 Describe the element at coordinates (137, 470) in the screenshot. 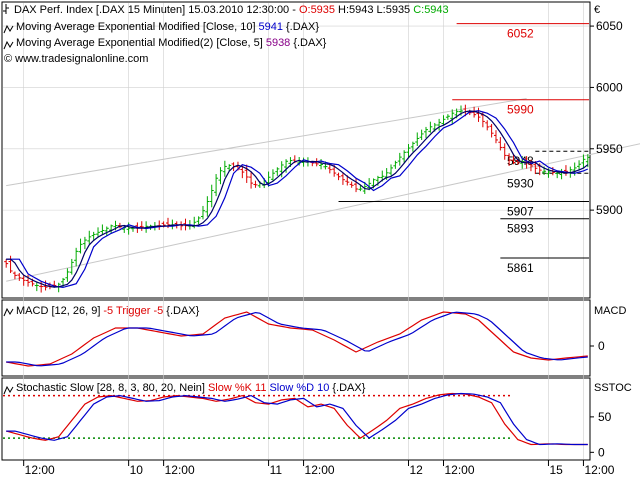

I see `time-tick-label: 10` at that location.